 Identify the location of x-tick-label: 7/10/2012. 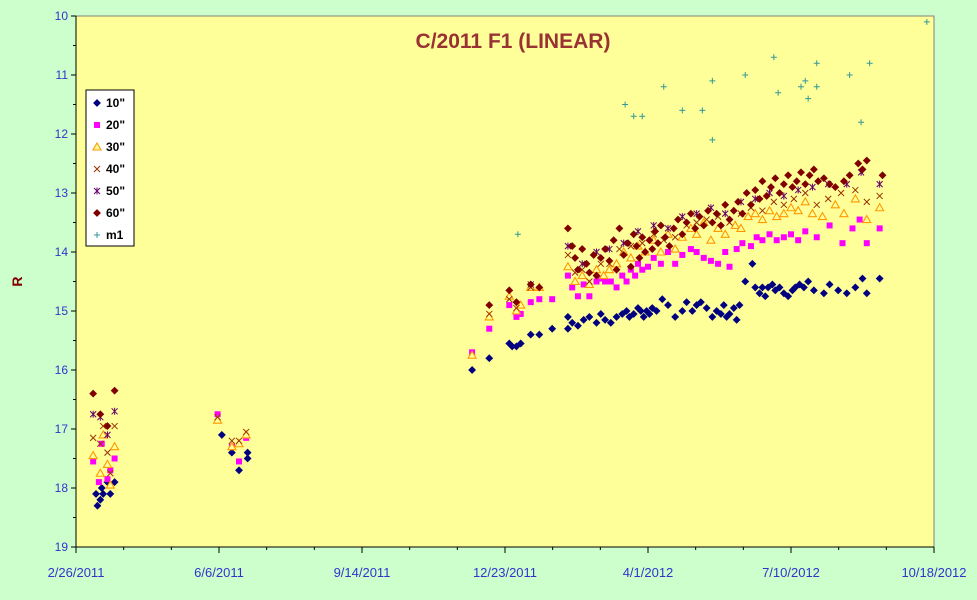
(791, 572).